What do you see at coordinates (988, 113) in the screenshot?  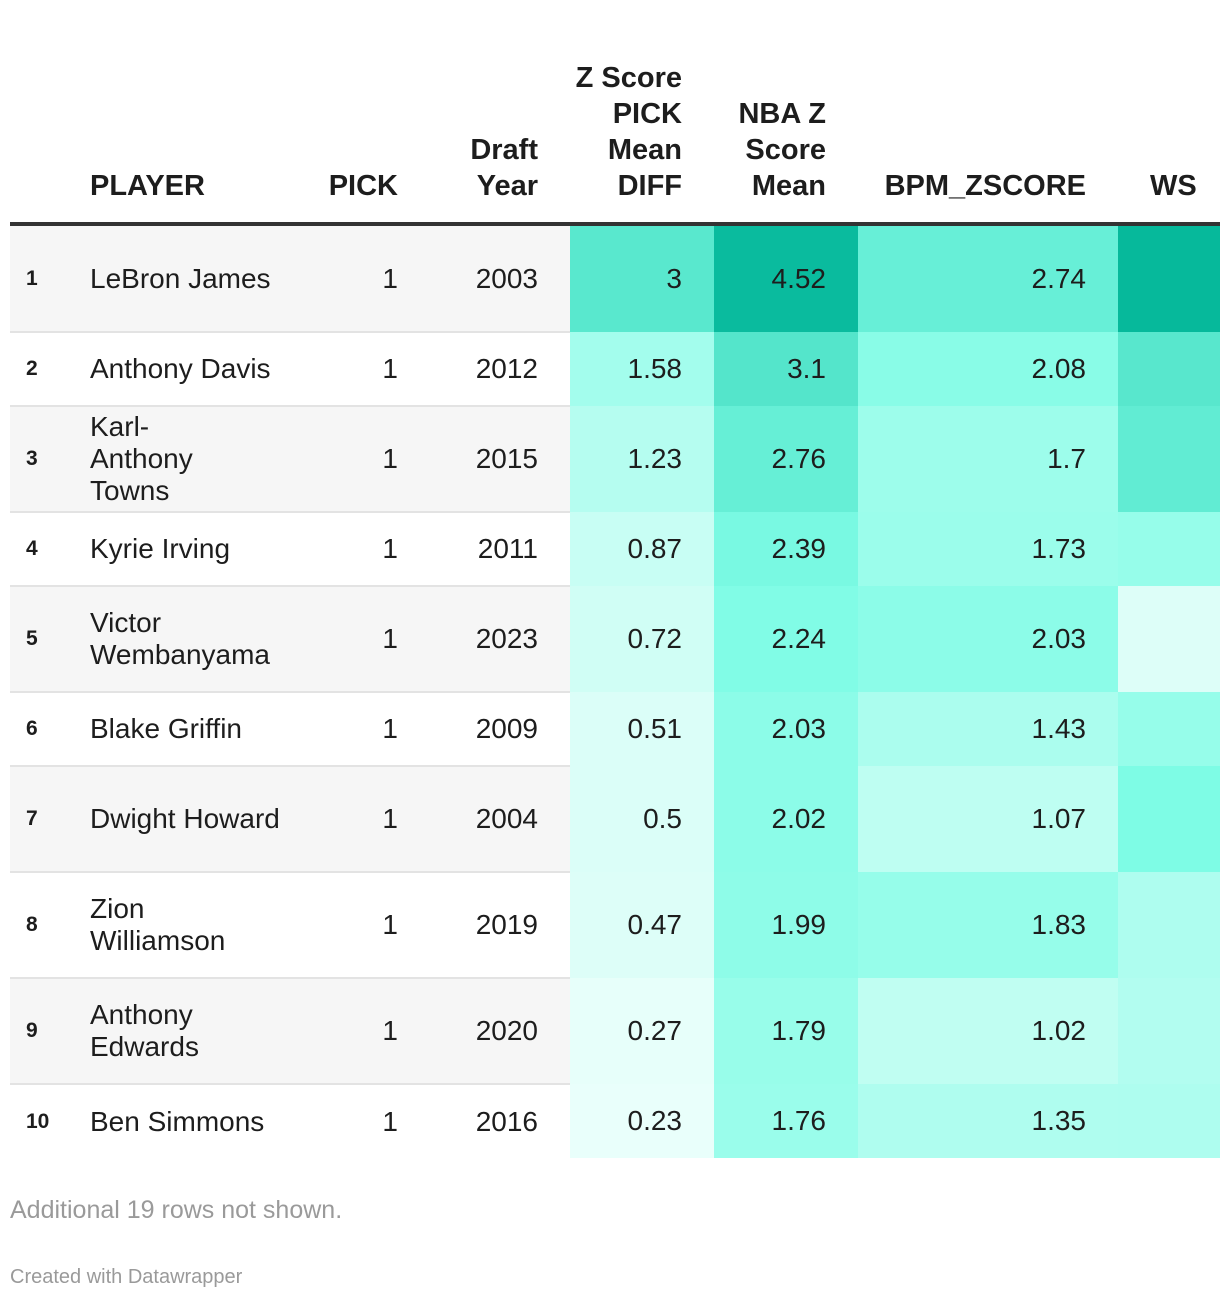 I see `header-bpm: BPM_ZSCORE` at bounding box center [988, 113].